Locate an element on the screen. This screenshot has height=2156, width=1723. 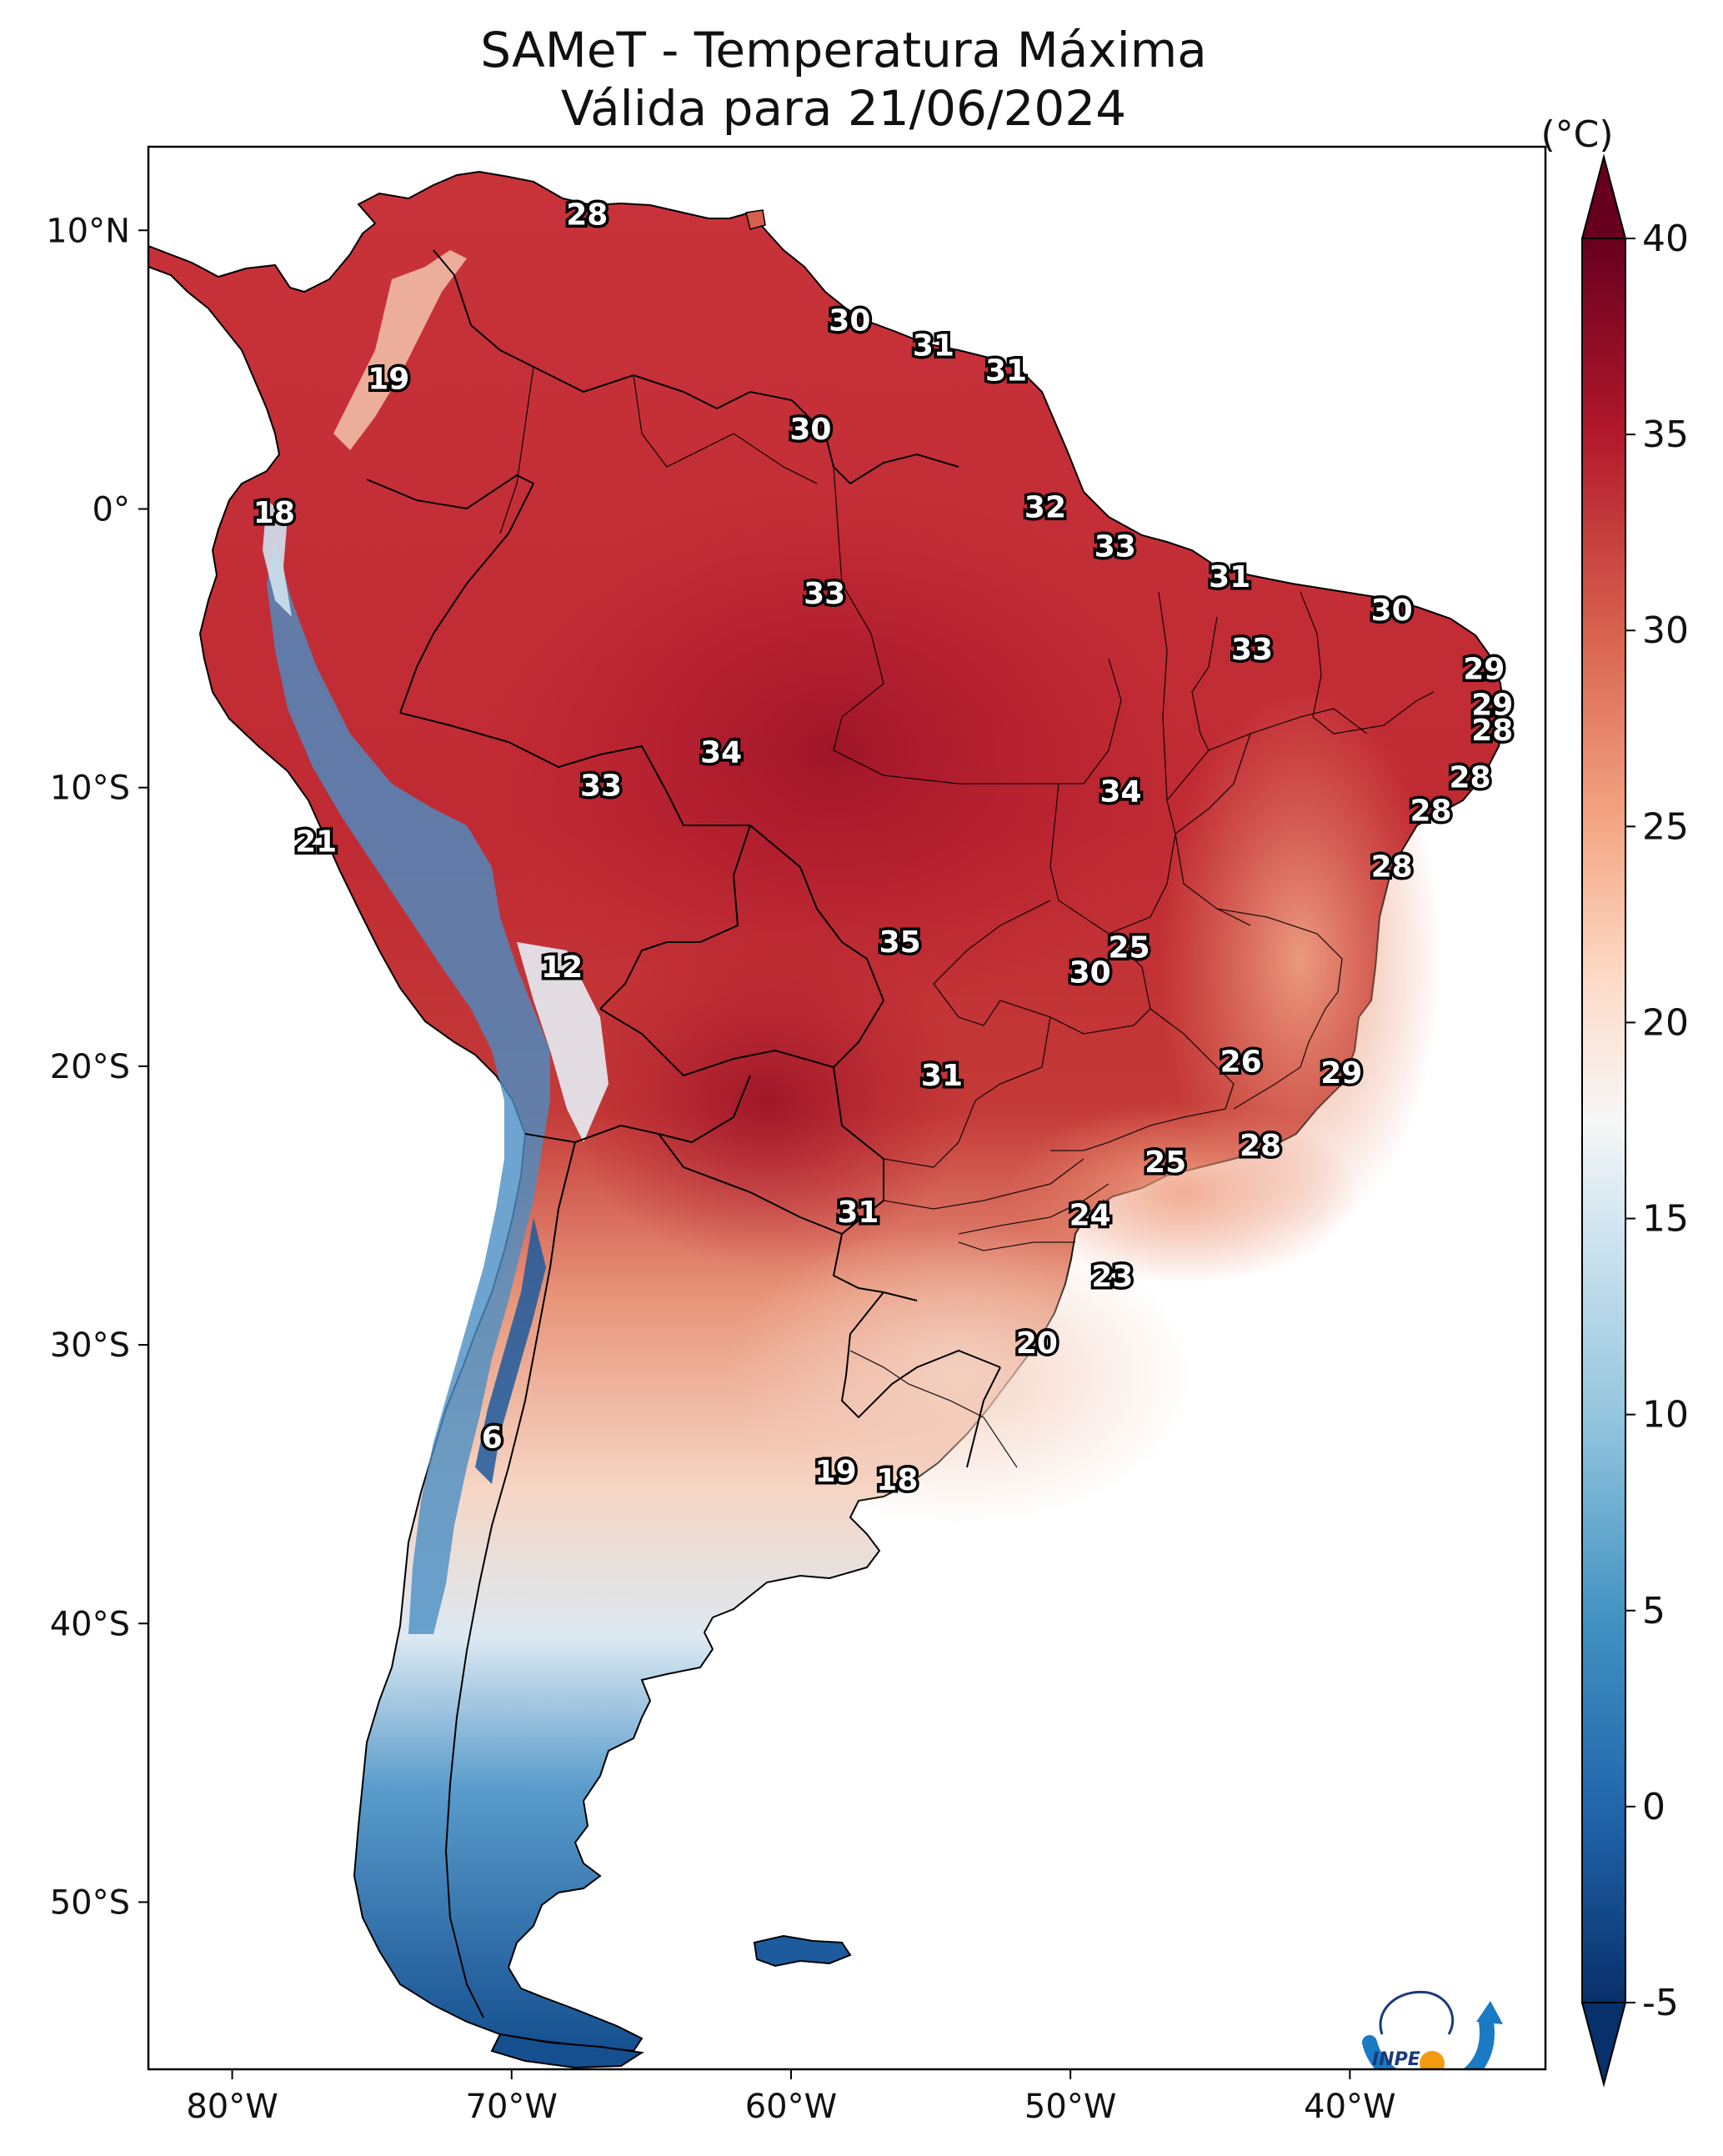
heat-core-chaco is located at coordinates (767, 1100).